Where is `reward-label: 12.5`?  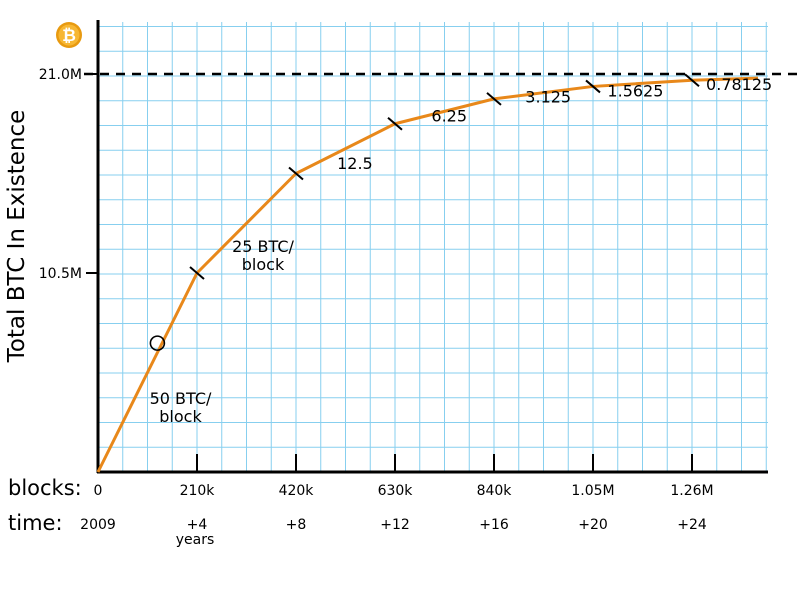 reward-label: 12.5 is located at coordinates (355, 163).